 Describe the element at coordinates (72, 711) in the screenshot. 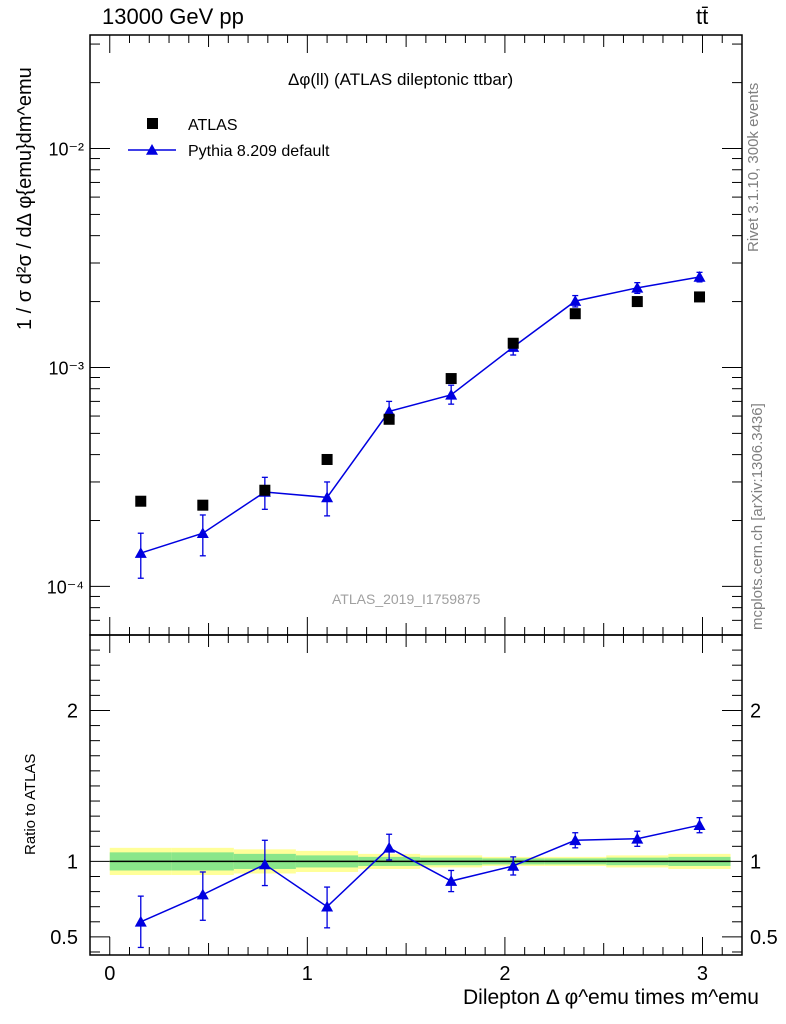

I see `ratio-y-tick-label: 2` at that location.